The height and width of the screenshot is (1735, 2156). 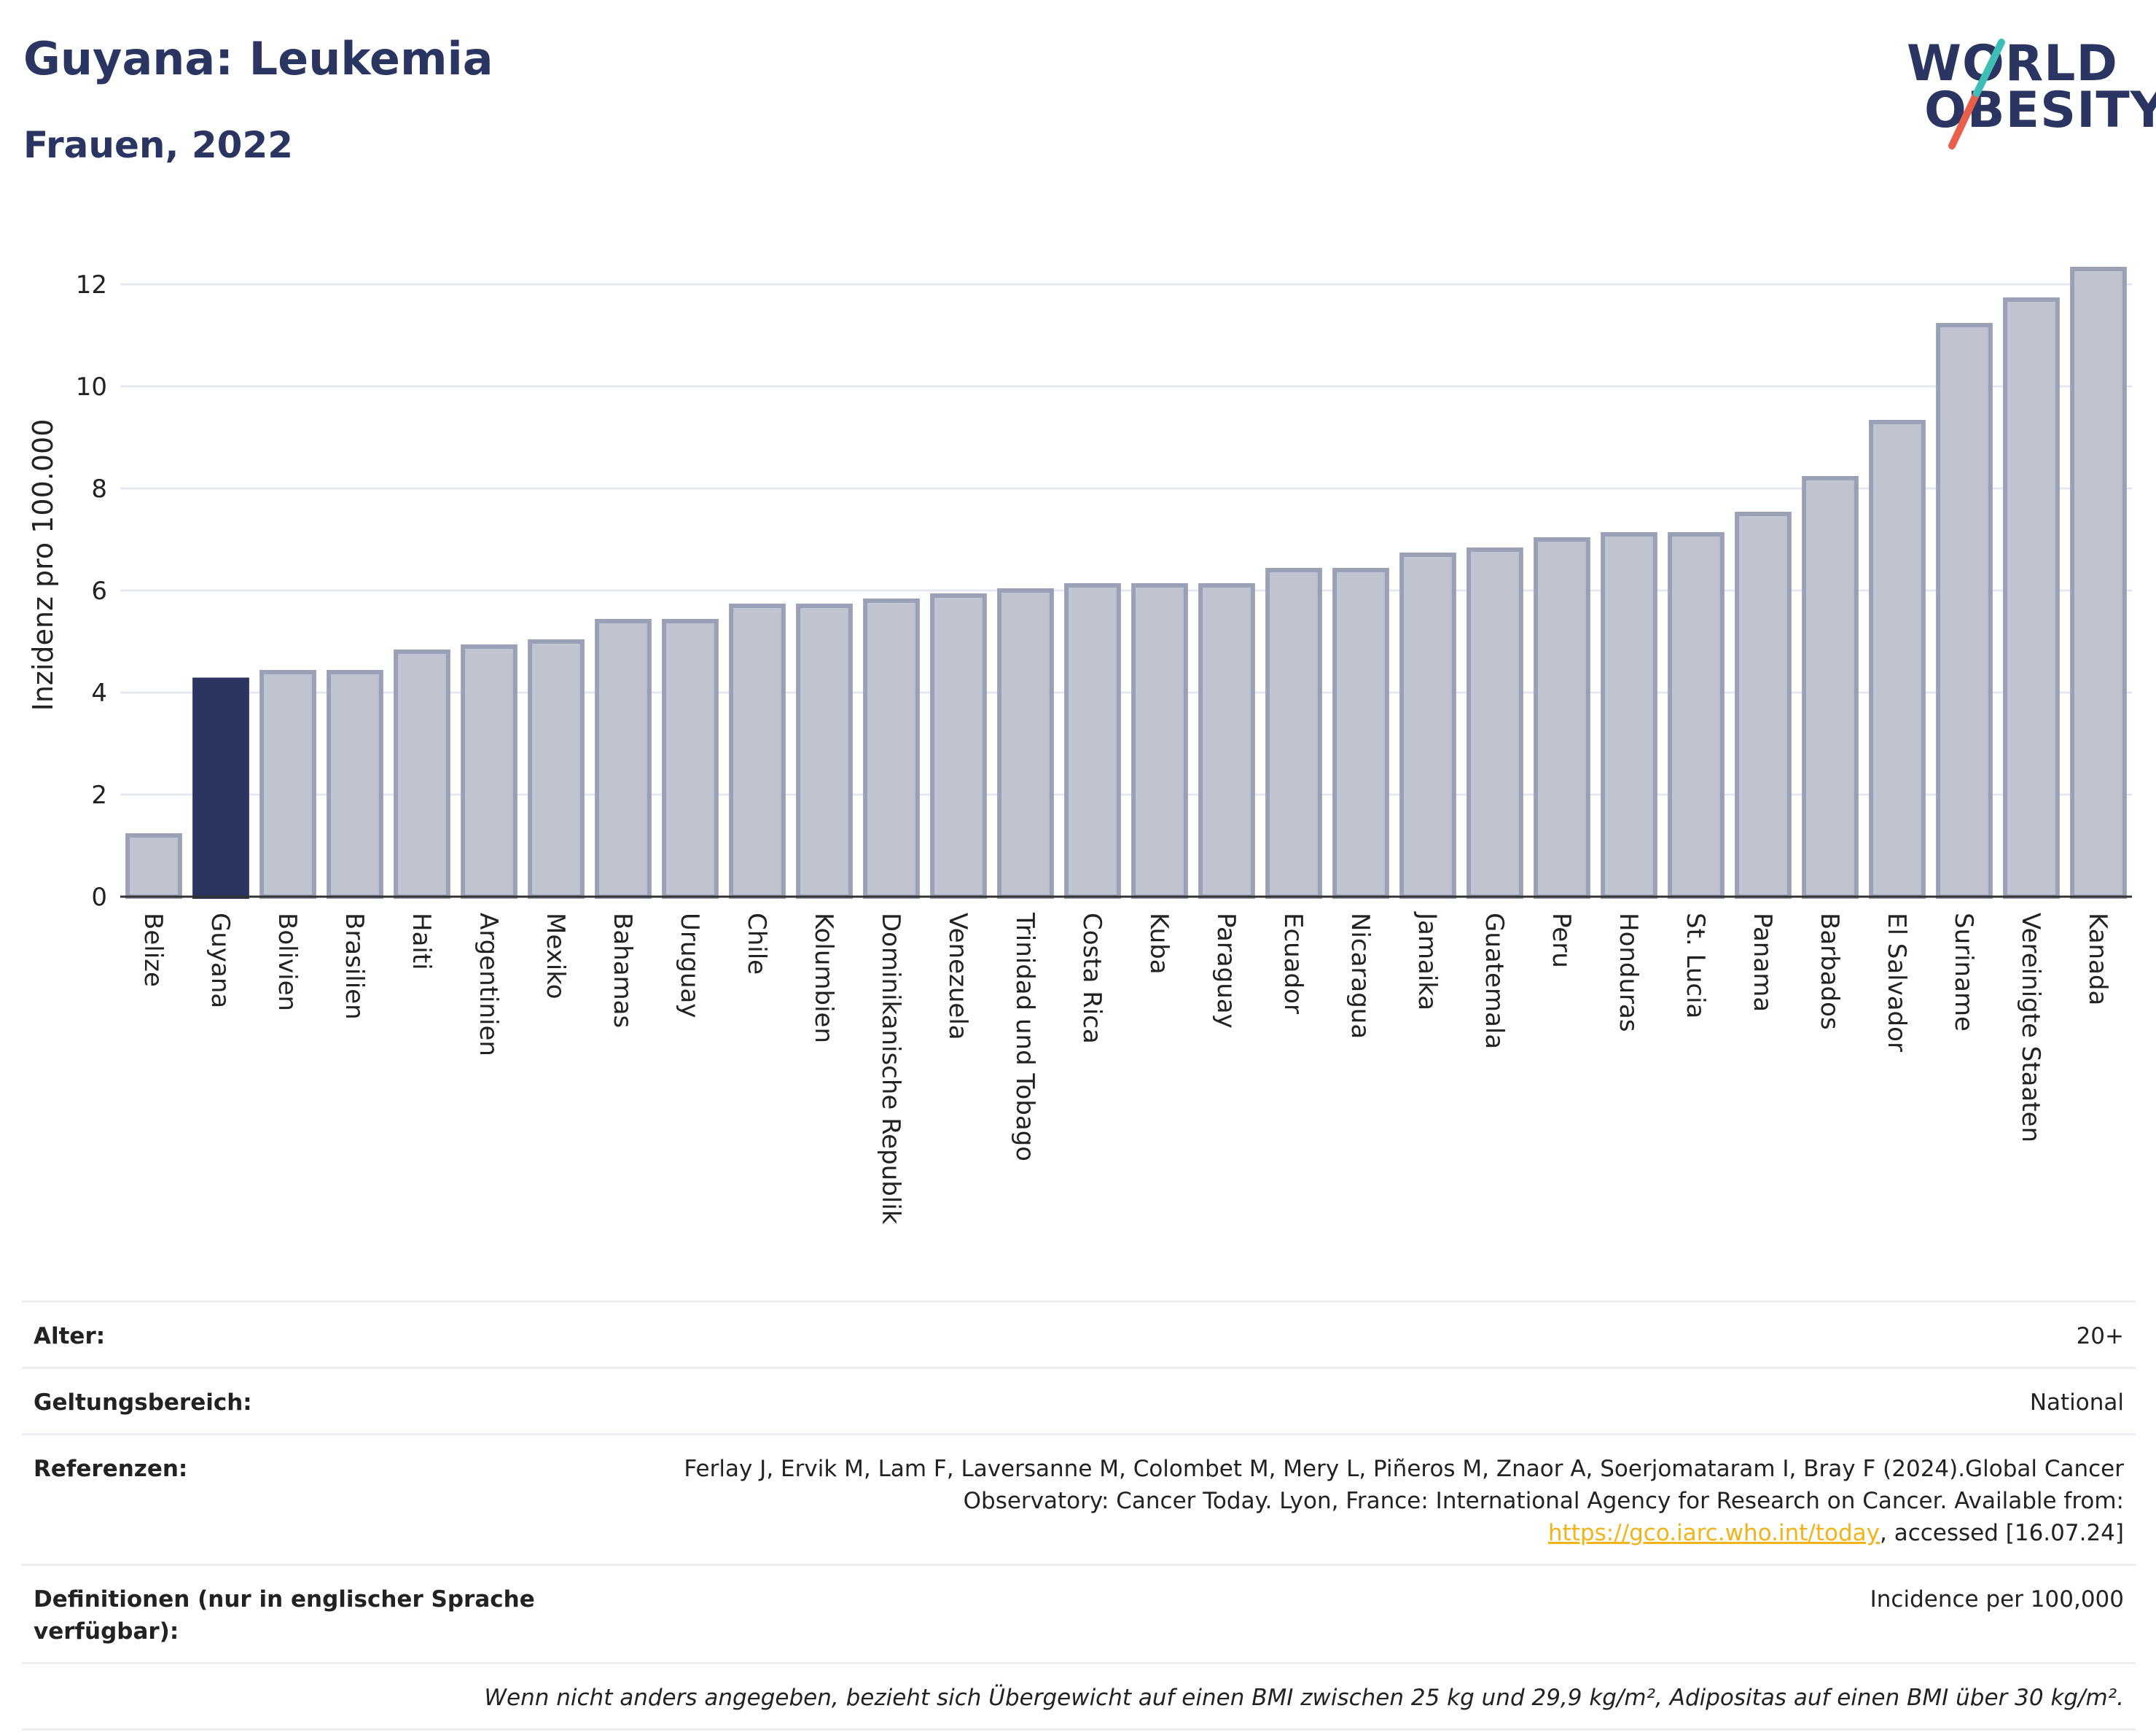 I want to click on x-tick-label: Guyana, so click(x=221, y=960).